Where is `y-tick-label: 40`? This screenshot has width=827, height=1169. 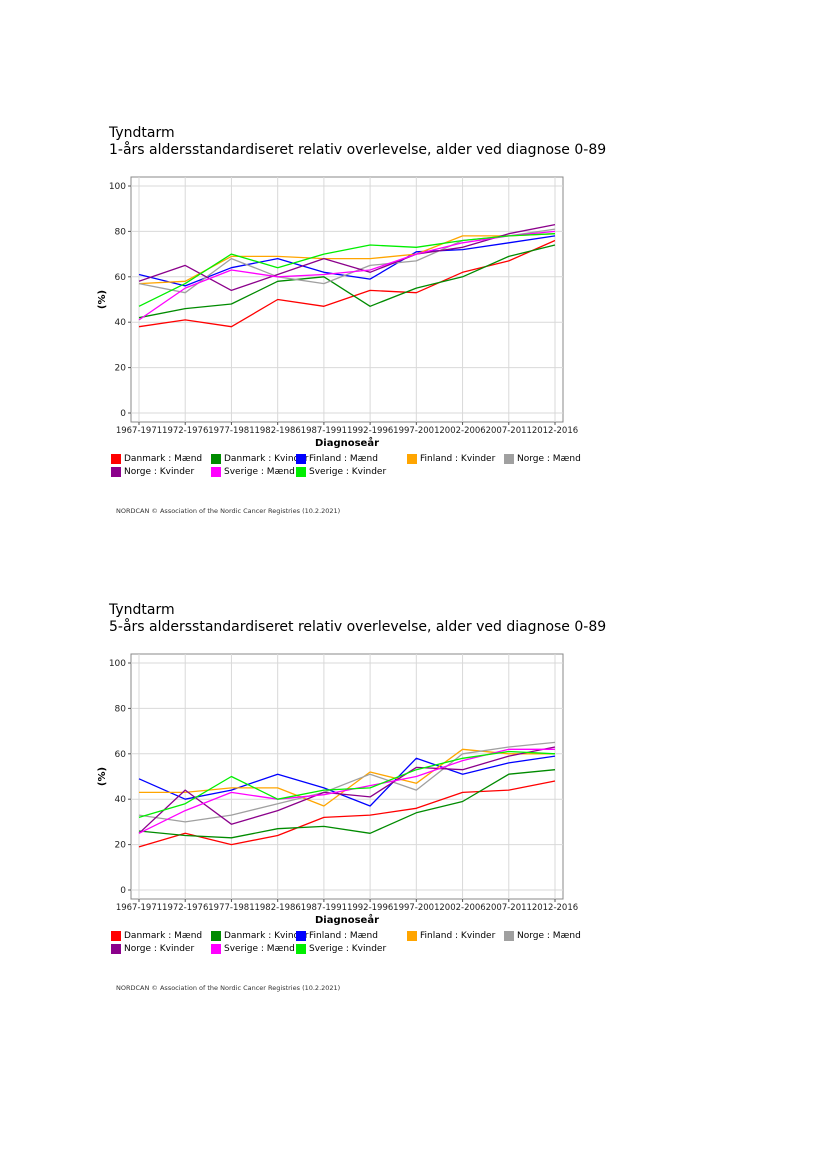
y-tick-label: 40 is located at coordinates (121, 800).